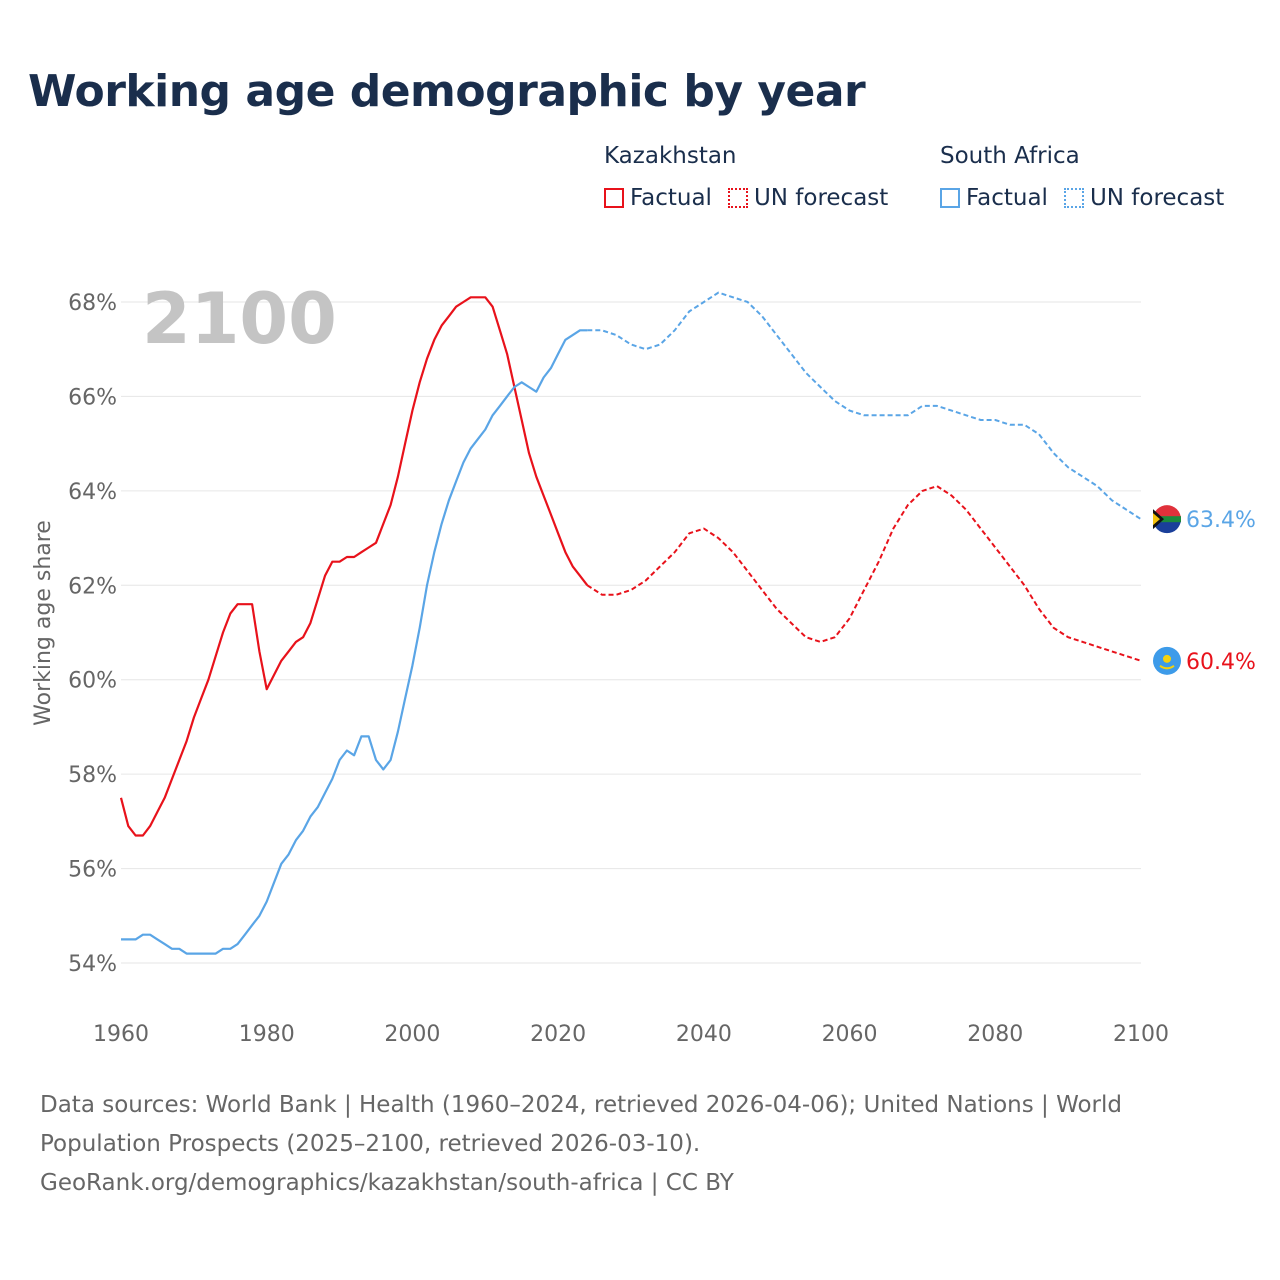  Describe the element at coordinates (92, 964) in the screenshot. I see `y-tick-label-54: 54%` at that location.